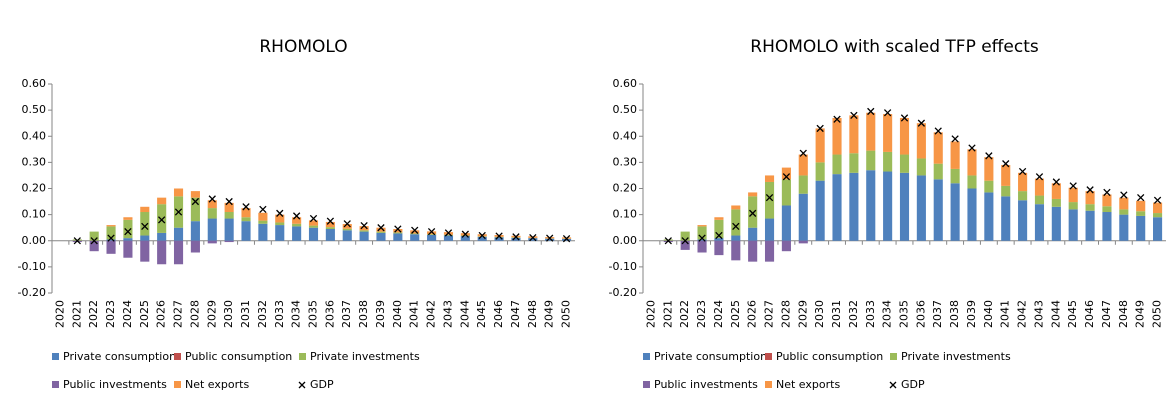  I want to click on x-tick-label: 2040, so click(397, 314).